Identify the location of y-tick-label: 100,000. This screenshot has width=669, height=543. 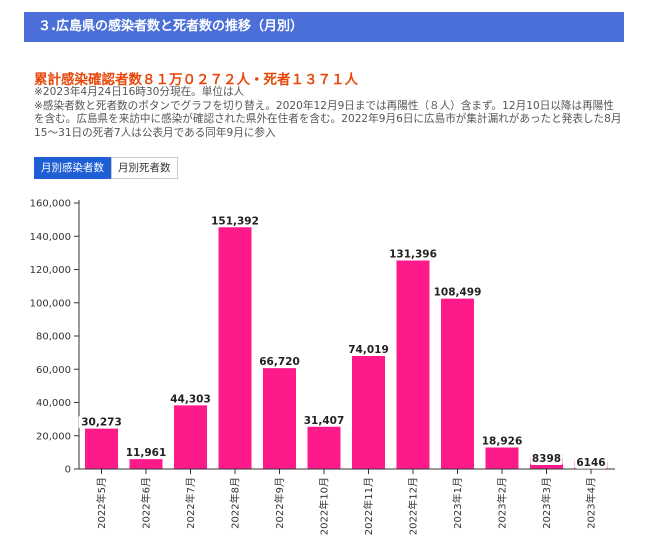
(50, 303).